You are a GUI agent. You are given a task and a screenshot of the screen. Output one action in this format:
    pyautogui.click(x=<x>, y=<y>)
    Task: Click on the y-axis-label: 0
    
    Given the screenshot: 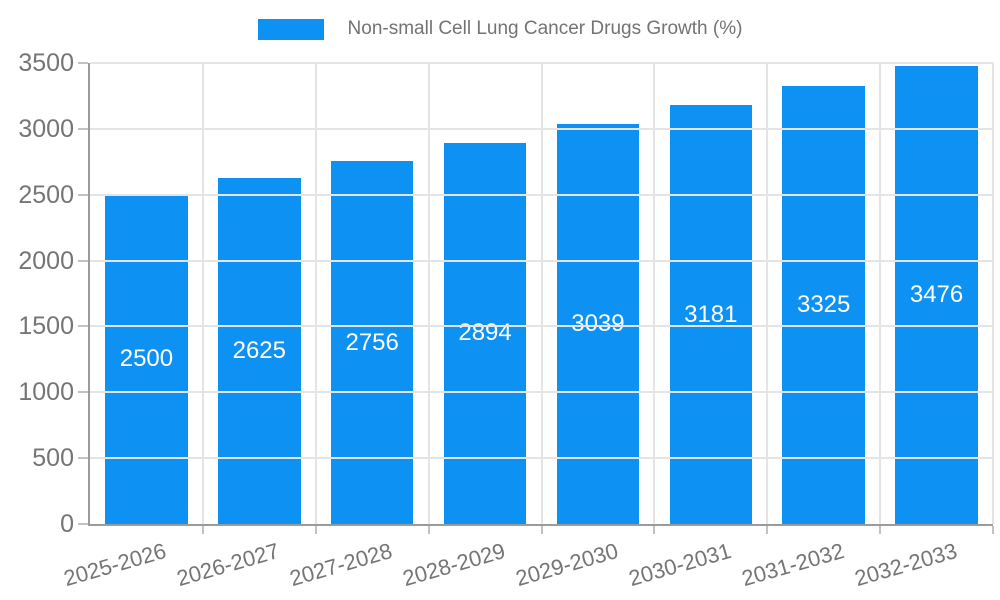 What is the action you would take?
    pyautogui.click(x=67, y=524)
    